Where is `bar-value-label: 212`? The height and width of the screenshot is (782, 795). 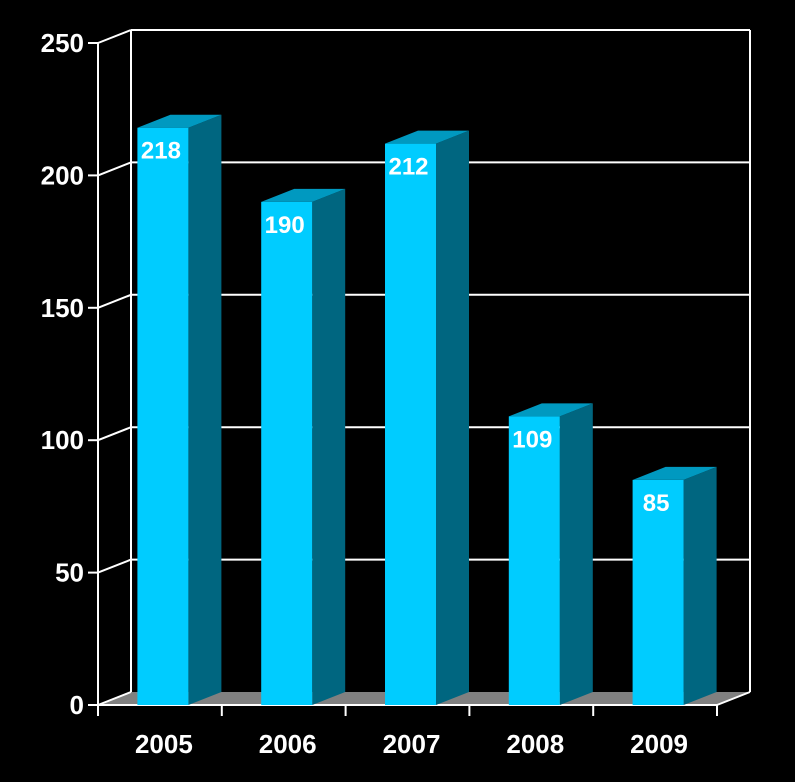 bar-value-label: 212 is located at coordinates (408, 167).